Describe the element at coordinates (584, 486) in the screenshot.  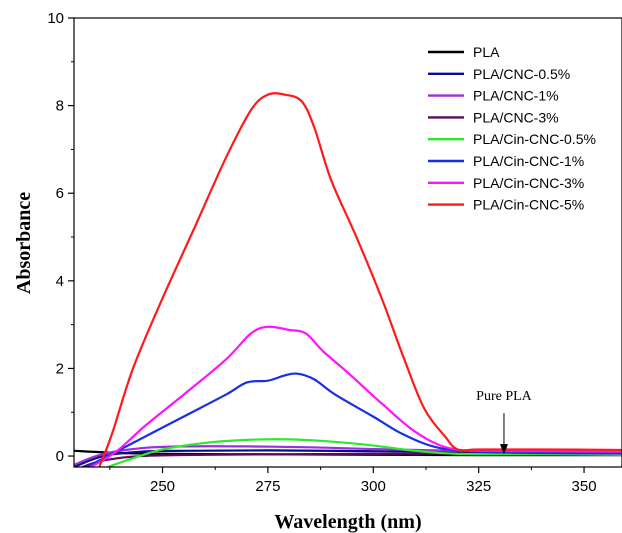
I see `x-tick-label: 350` at that location.